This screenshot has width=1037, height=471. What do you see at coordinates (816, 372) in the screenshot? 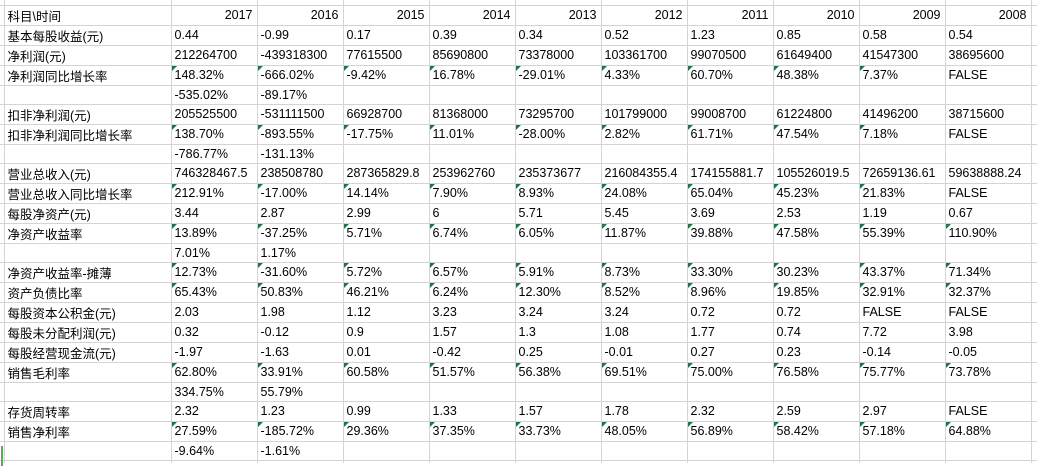
I see `value-cell: 76.58%` at bounding box center [816, 372].